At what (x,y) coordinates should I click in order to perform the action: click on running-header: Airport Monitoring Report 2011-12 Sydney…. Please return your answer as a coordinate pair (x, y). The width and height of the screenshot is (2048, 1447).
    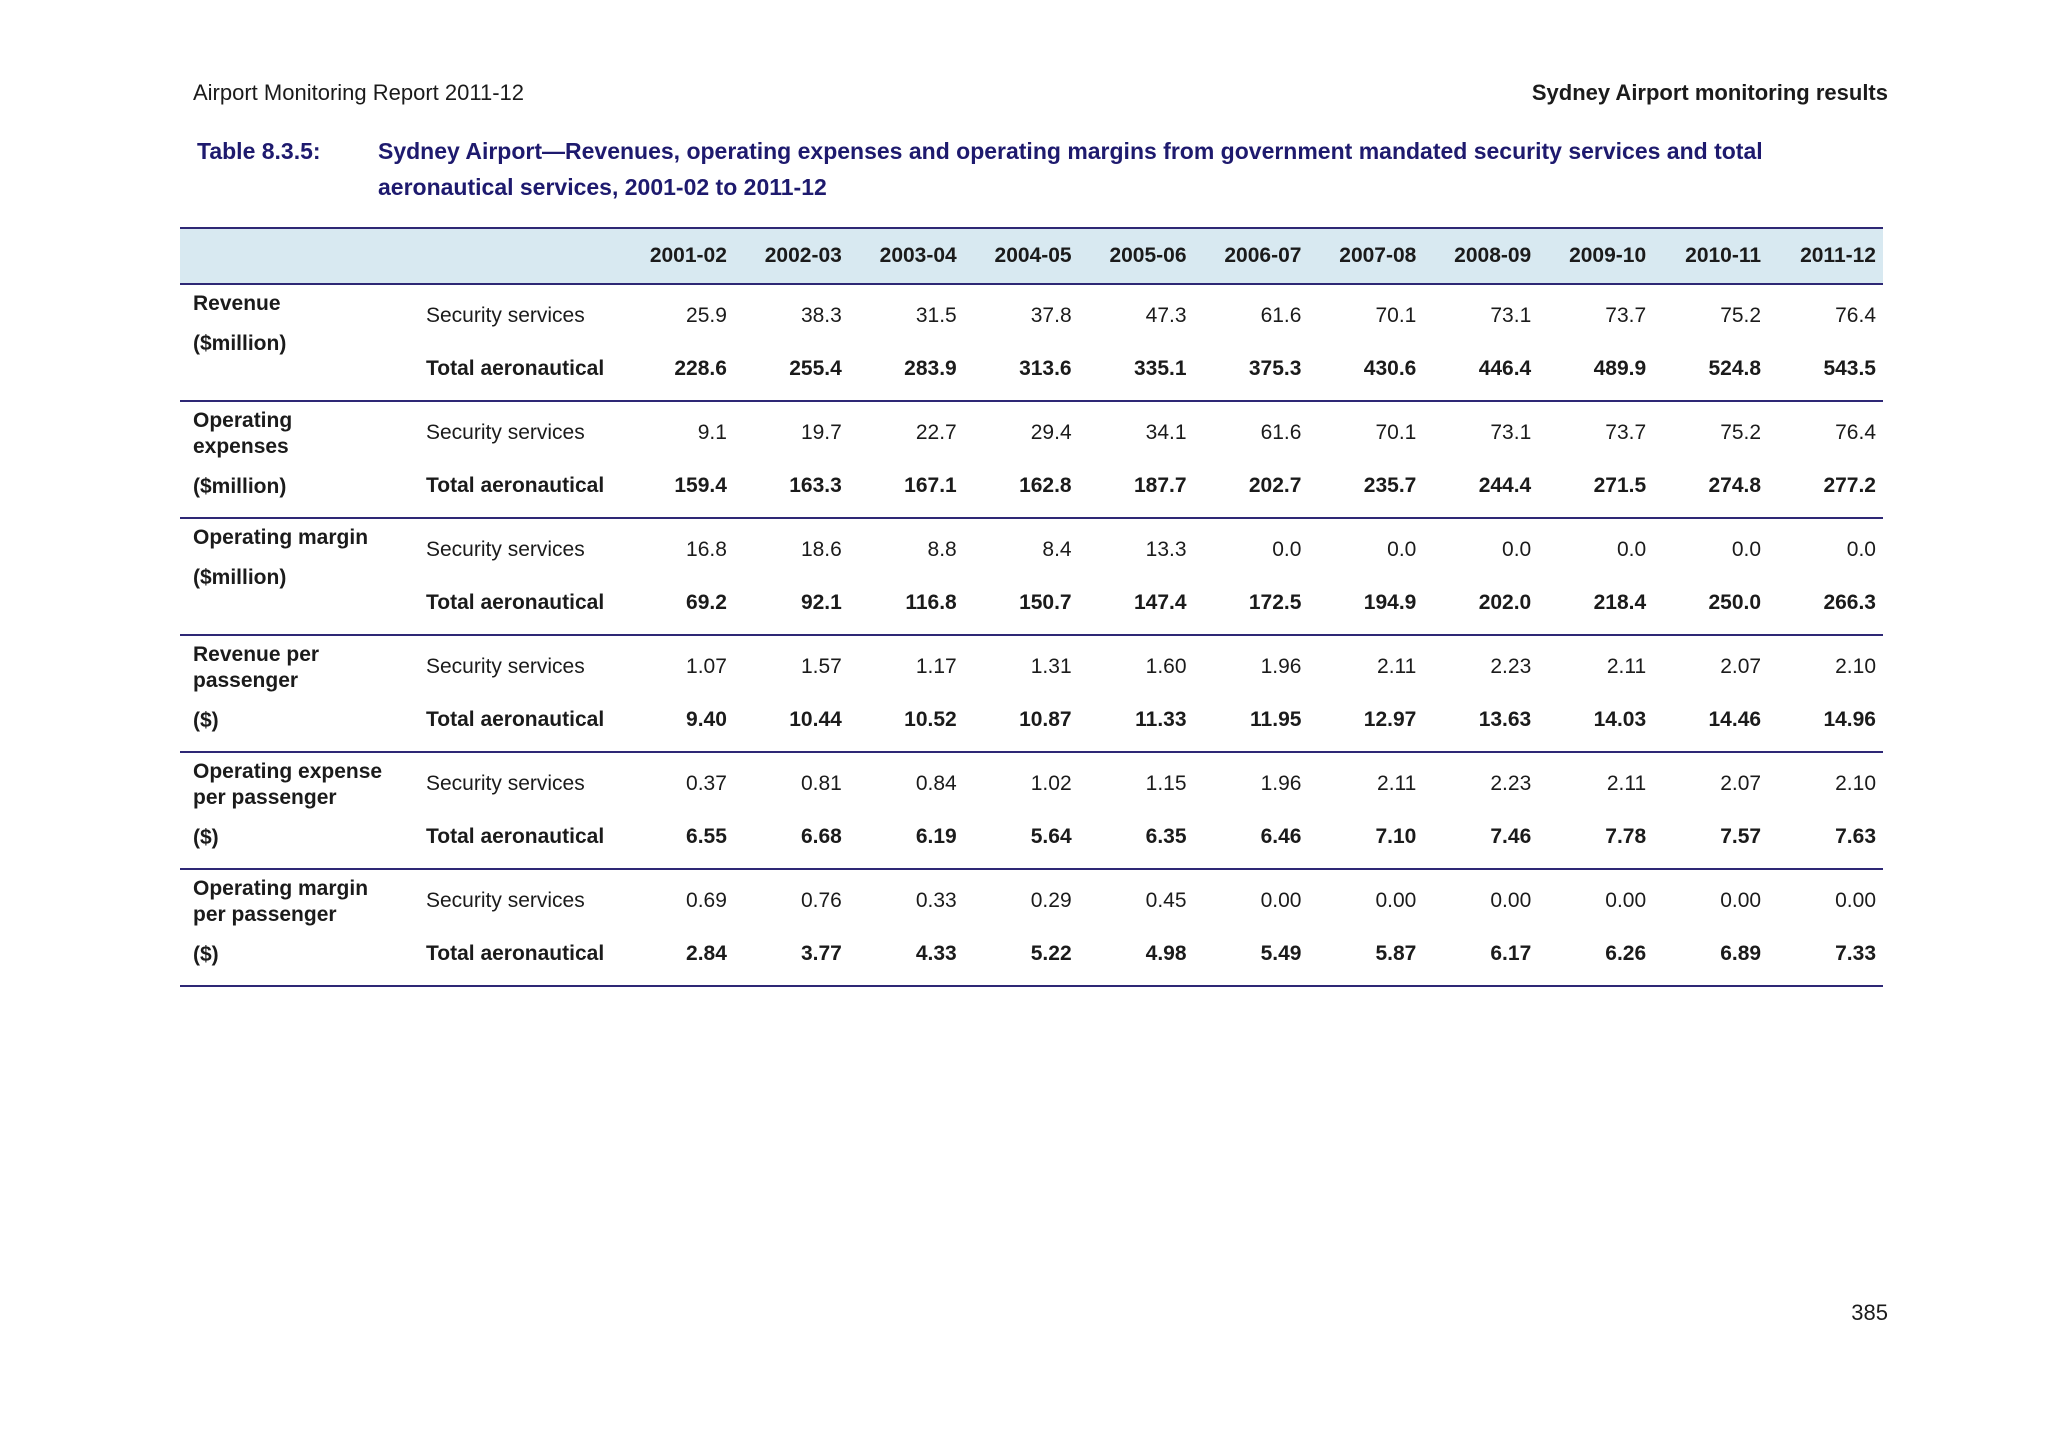
    Looking at the image, I should click on (1040, 93).